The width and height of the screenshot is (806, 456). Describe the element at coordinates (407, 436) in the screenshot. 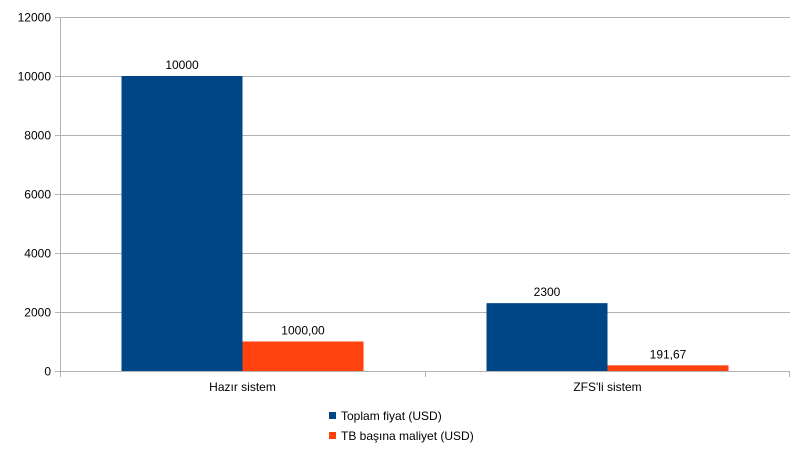

I see `legend-label: TB başına maliyet (USD)` at that location.